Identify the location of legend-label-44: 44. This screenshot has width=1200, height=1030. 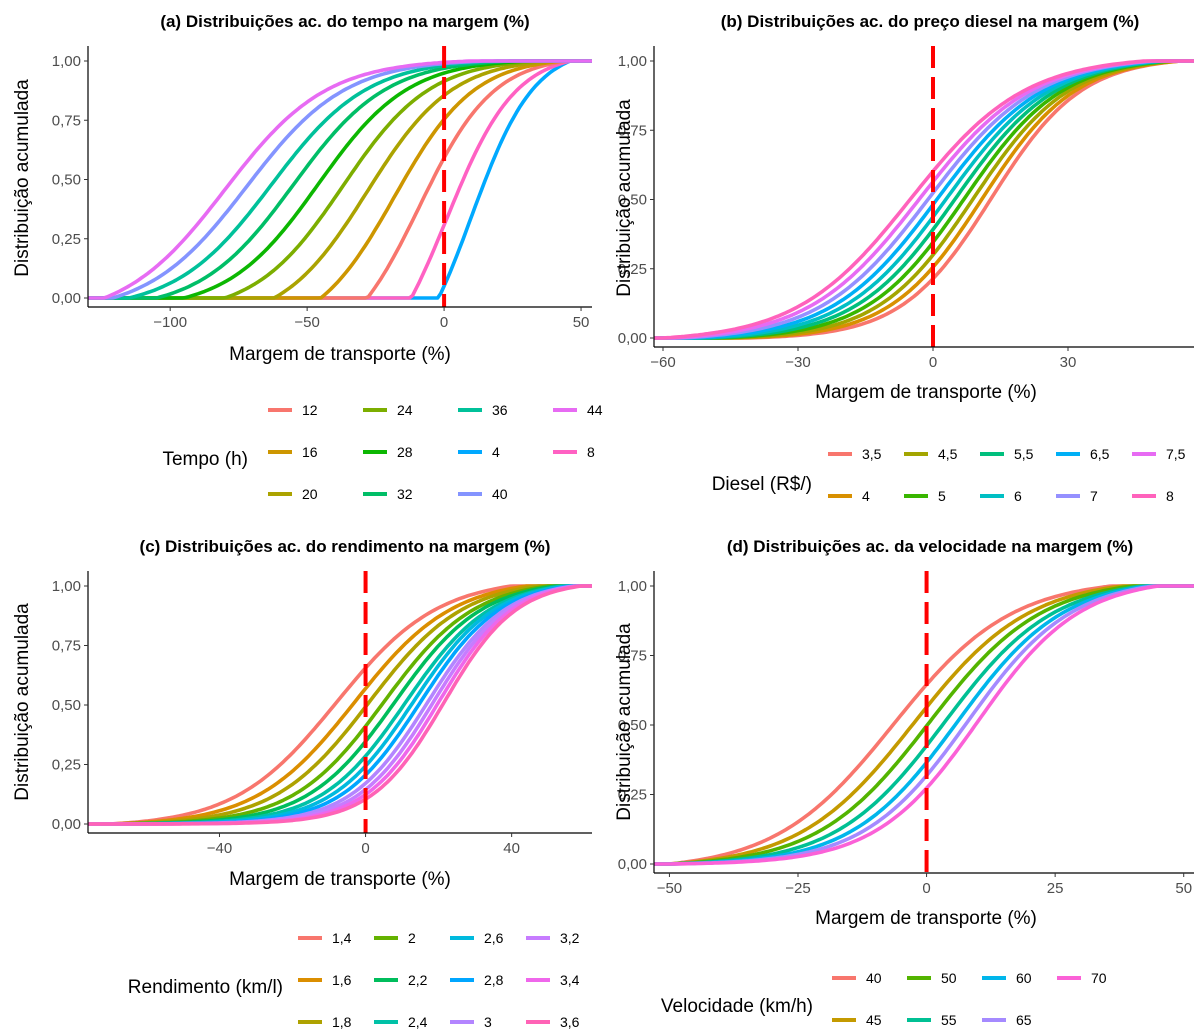
(595, 410).